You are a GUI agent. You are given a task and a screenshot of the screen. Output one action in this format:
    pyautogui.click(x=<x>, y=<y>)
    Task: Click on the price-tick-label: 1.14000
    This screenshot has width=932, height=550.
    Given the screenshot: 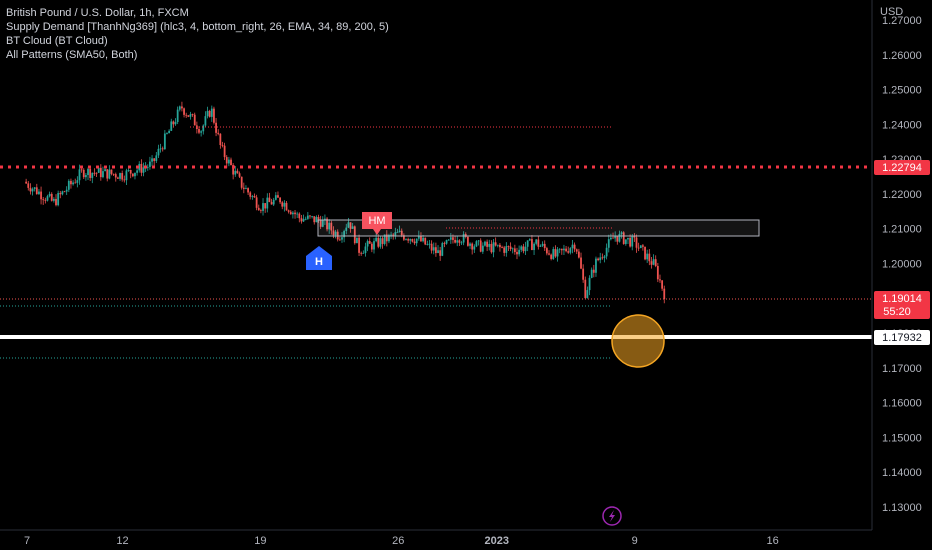 What is the action you would take?
    pyautogui.click(x=902, y=473)
    